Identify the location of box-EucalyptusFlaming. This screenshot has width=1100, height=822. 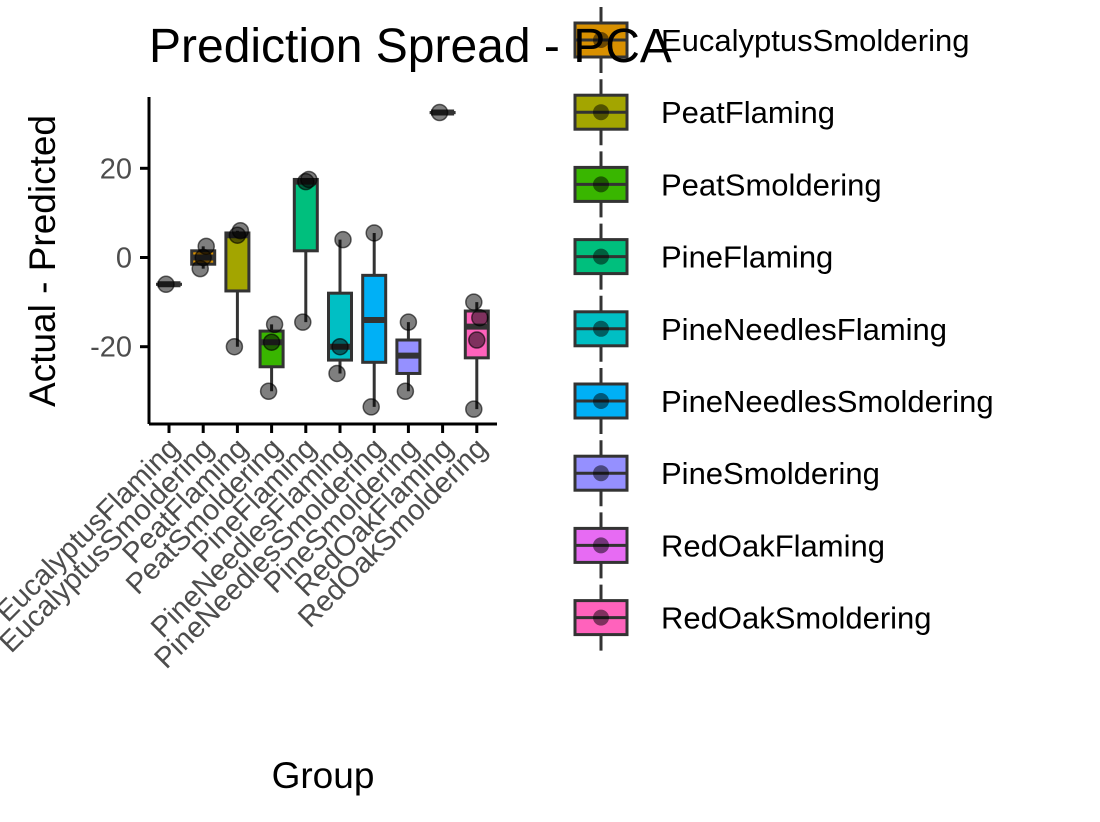
(169, 284).